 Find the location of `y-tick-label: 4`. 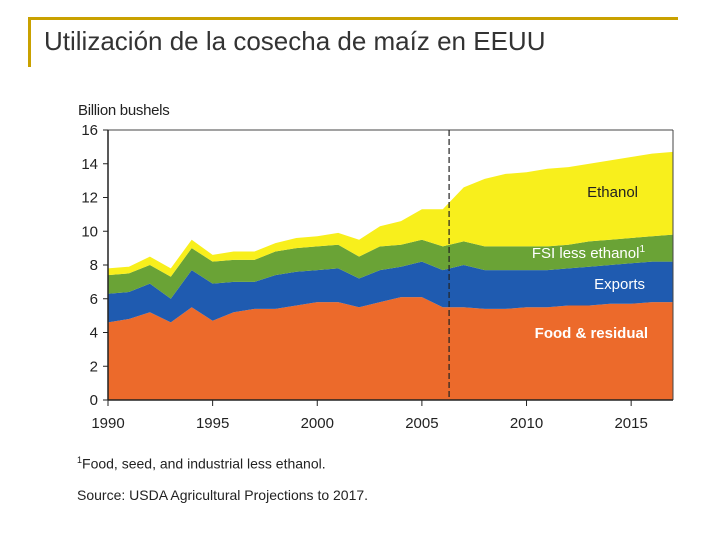

y-tick-label: 4 is located at coordinates (94, 333).